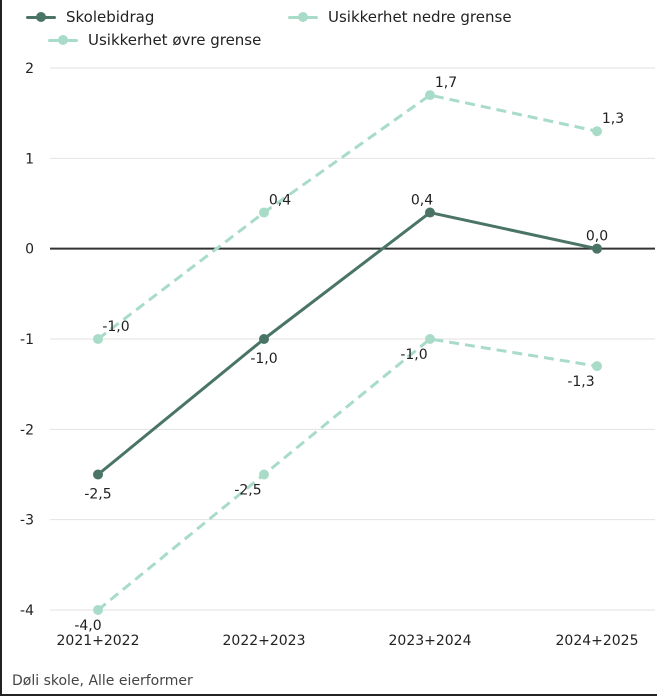 This screenshot has width=657, height=696. Describe the element at coordinates (303, 17) in the screenshot. I see `legend-swatch-nedre-grense` at that location.